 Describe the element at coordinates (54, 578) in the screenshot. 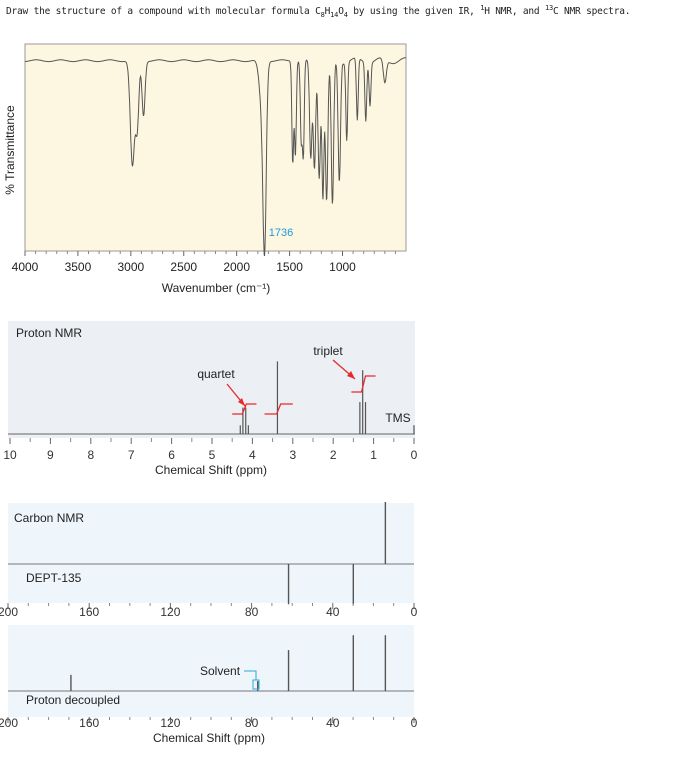

I see `dept-135-label: DEPT-135` at that location.